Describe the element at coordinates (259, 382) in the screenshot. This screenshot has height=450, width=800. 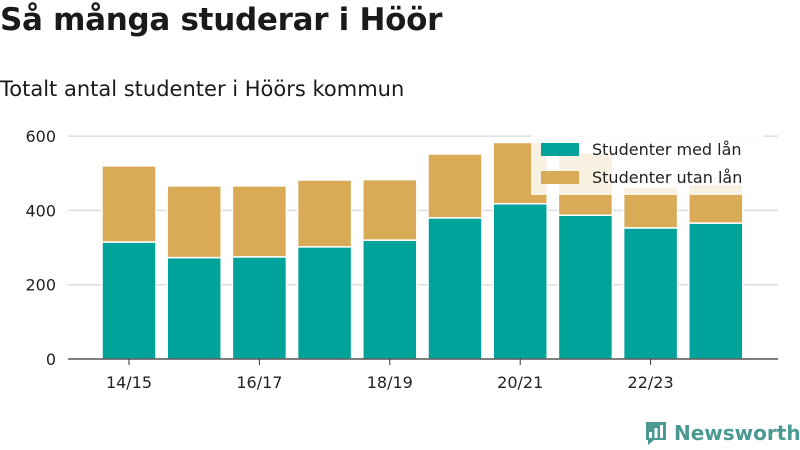
I see `x-tick-label: 16/17` at that location.